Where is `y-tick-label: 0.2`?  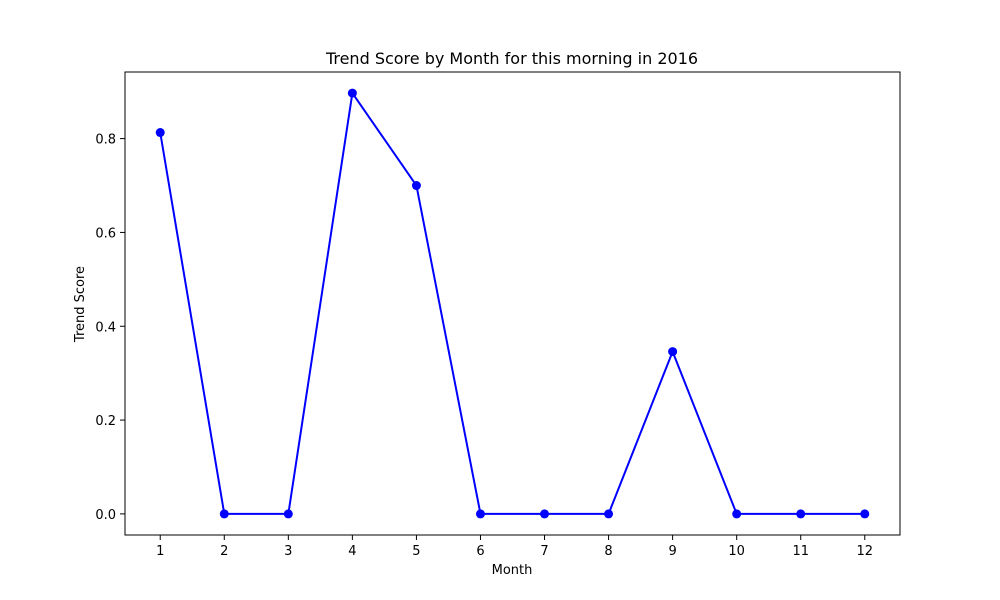
y-tick-label: 0.2 is located at coordinates (105, 421).